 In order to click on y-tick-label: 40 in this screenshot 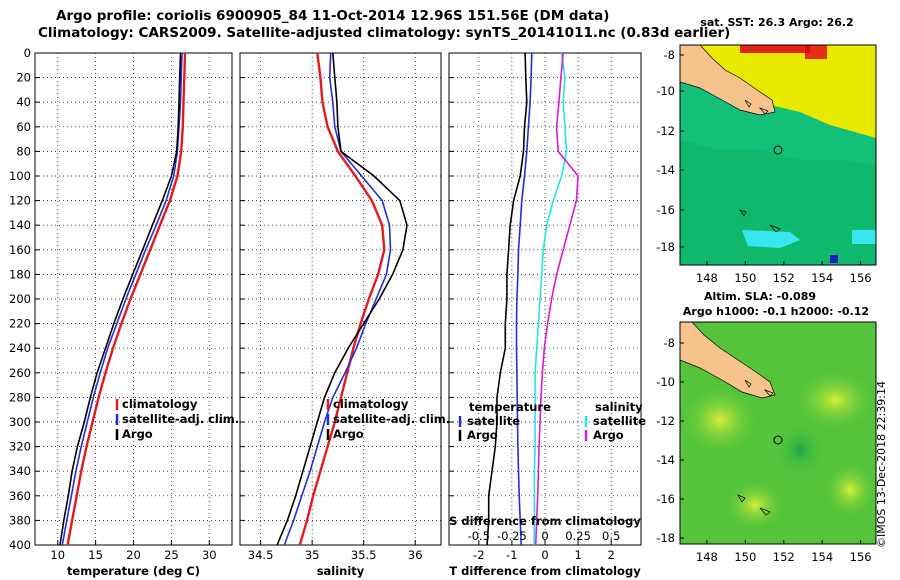, I will do `click(23, 102)`.